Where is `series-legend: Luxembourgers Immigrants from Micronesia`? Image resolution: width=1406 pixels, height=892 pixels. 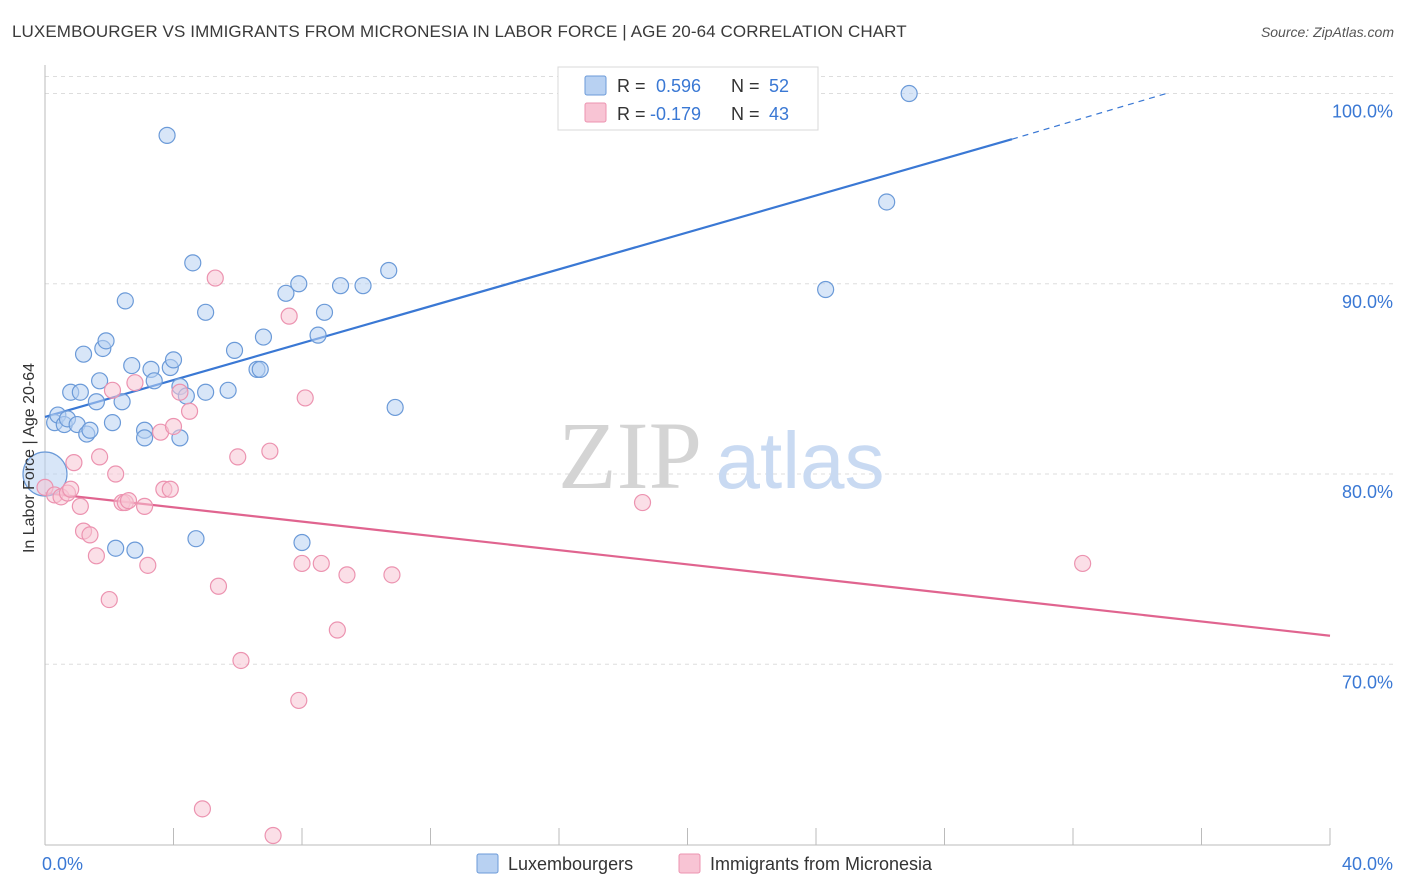 series-legend: Luxembourgers Immigrants from Micronesia is located at coordinates (704, 863).